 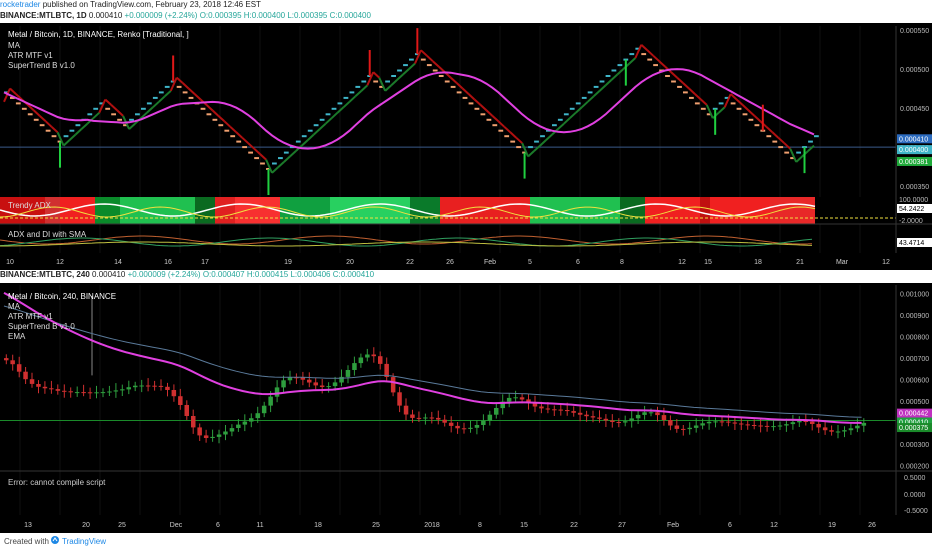 What do you see at coordinates (914, 467) in the screenshot?
I see `bottom-price-tick: 0.000200` at bounding box center [914, 467].